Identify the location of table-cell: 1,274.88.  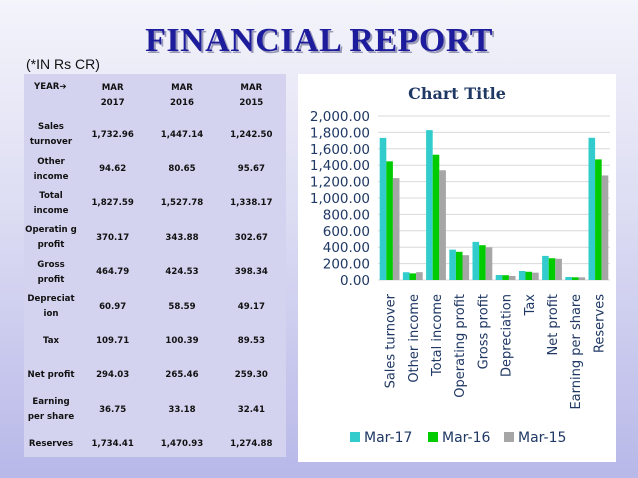
(251, 444).